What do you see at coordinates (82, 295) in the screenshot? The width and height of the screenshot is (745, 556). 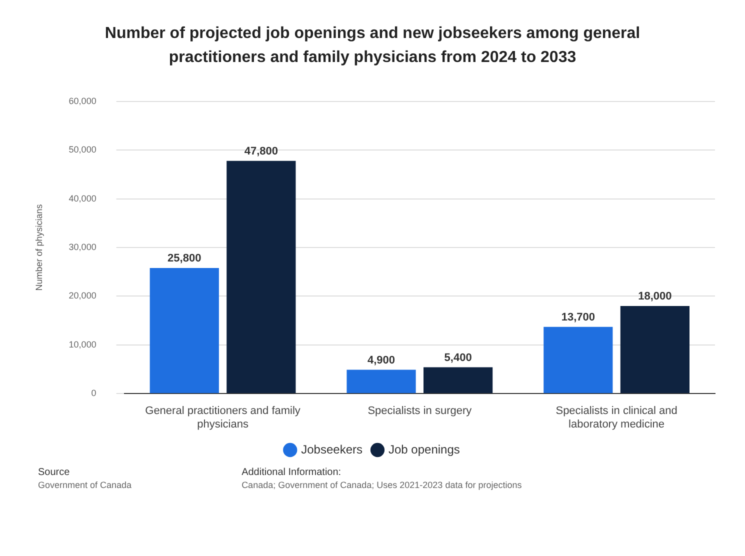 I see `y-tick-label: 20,000` at bounding box center [82, 295].